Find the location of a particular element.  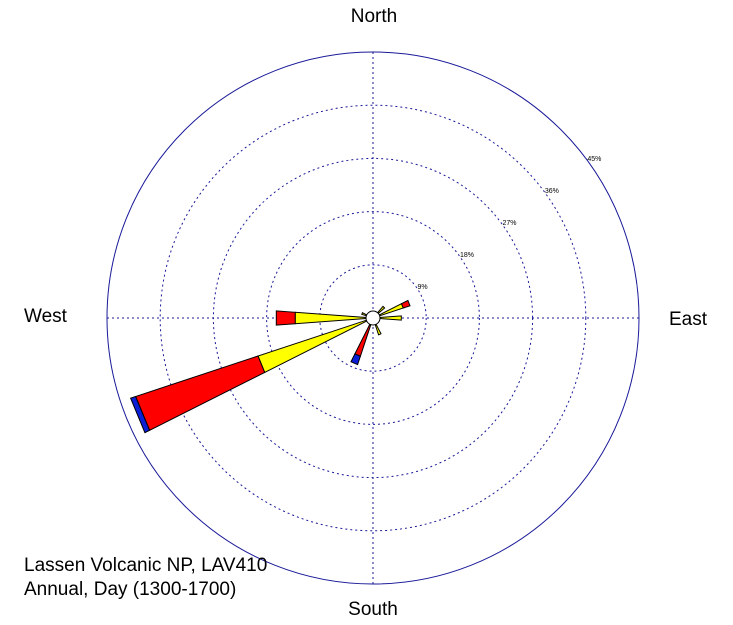

ring-label: 18% is located at coordinates (467, 255).